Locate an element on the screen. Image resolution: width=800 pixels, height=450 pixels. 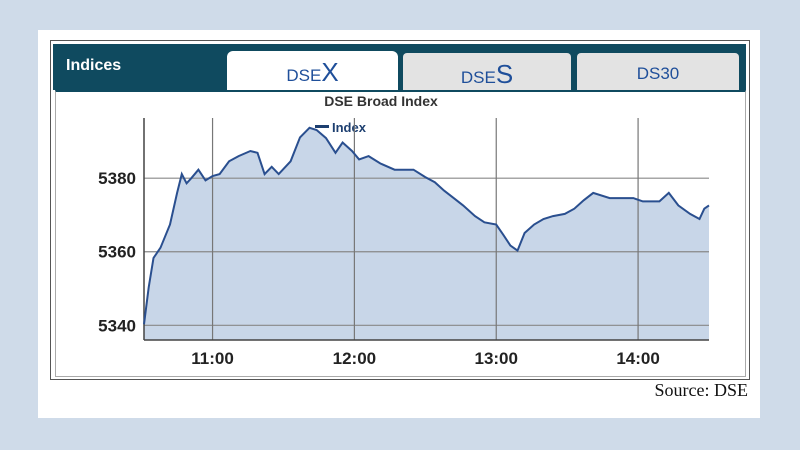
tab-label: DS30 is located at coordinates (658, 73).